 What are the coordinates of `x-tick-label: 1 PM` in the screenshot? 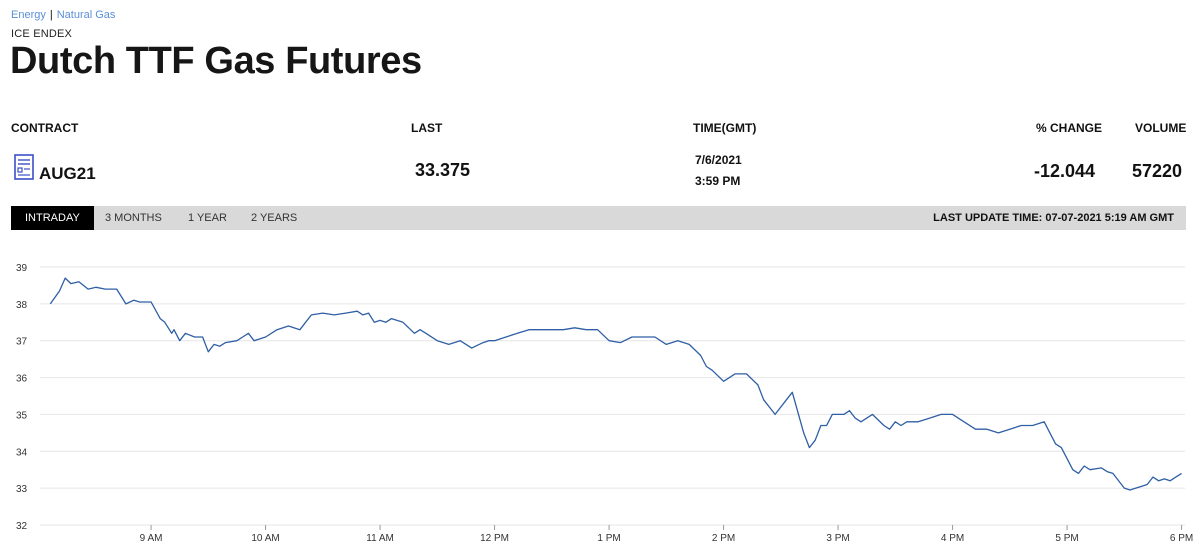 It's located at (608, 538).